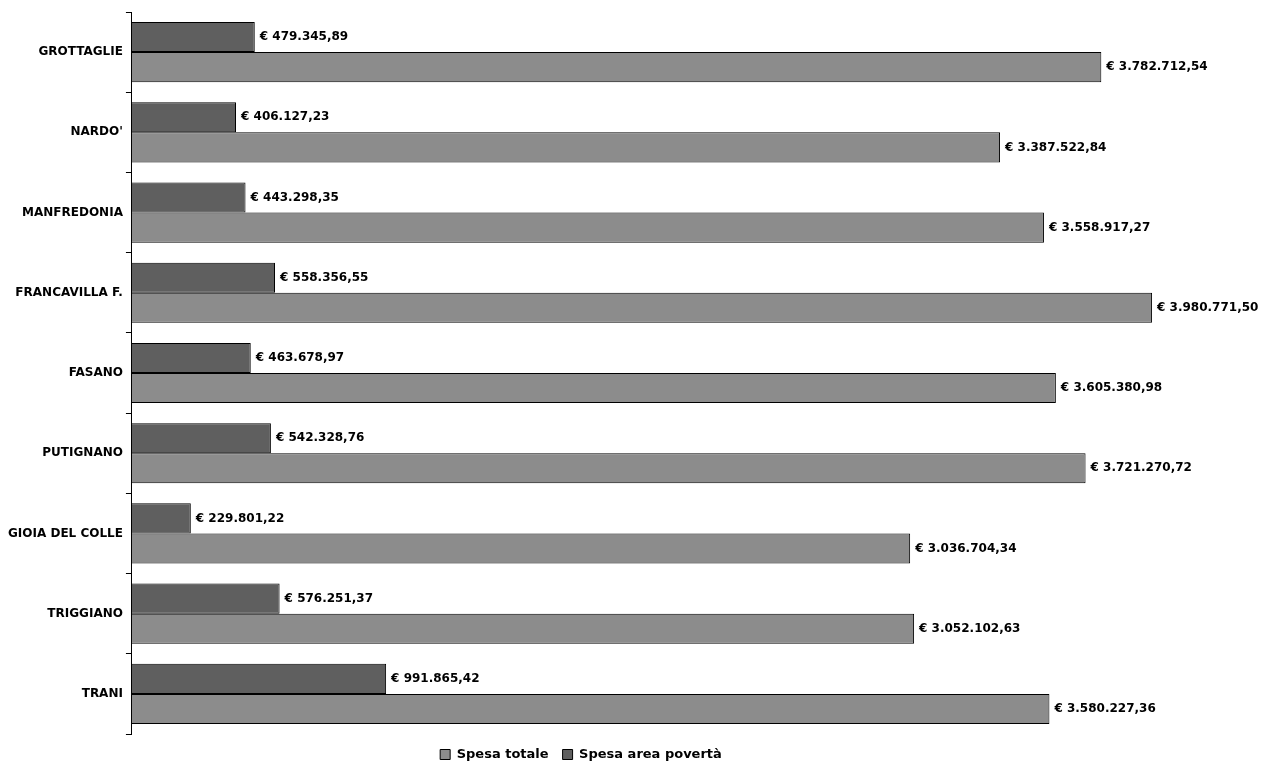  Describe the element at coordinates (285, 116) in the screenshot. I see `data-label: € 406.127,23` at that location.